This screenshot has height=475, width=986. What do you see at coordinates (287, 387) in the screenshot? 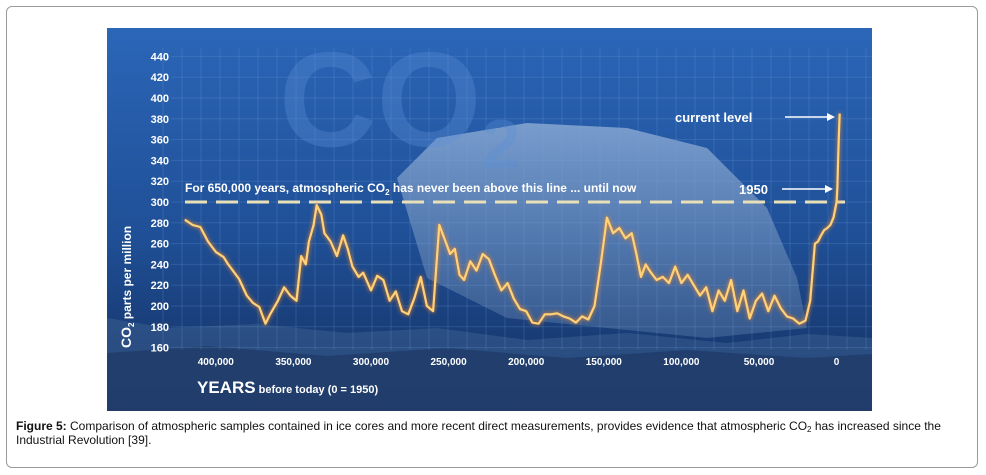
I see `x-axis-label: YEARS before today (0 = 1950)` at bounding box center [287, 387].